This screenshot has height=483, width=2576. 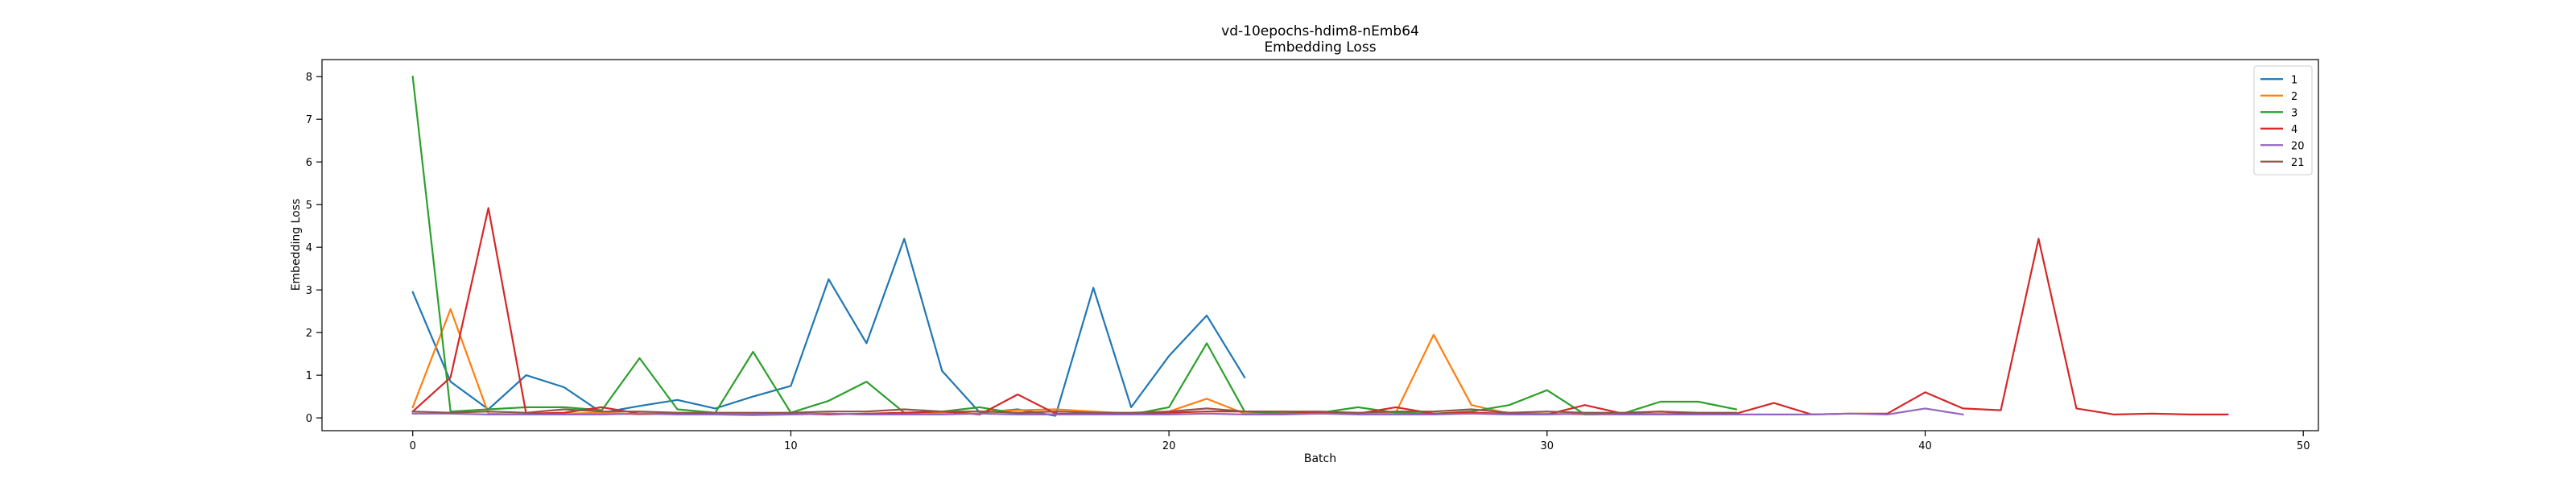 What do you see at coordinates (309, 78) in the screenshot?
I see `y-tick-label: 8` at bounding box center [309, 78].